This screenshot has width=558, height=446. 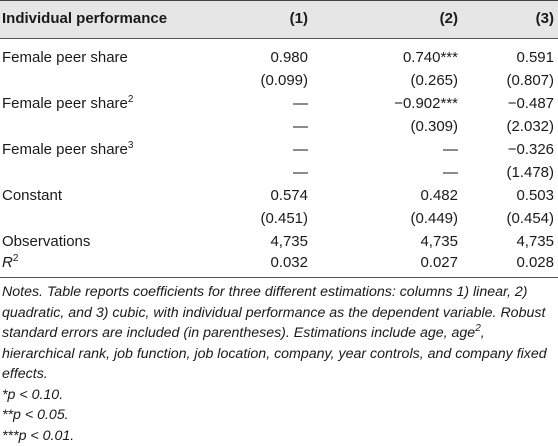 I want to click on bottom-rule, so click(x=279, y=277).